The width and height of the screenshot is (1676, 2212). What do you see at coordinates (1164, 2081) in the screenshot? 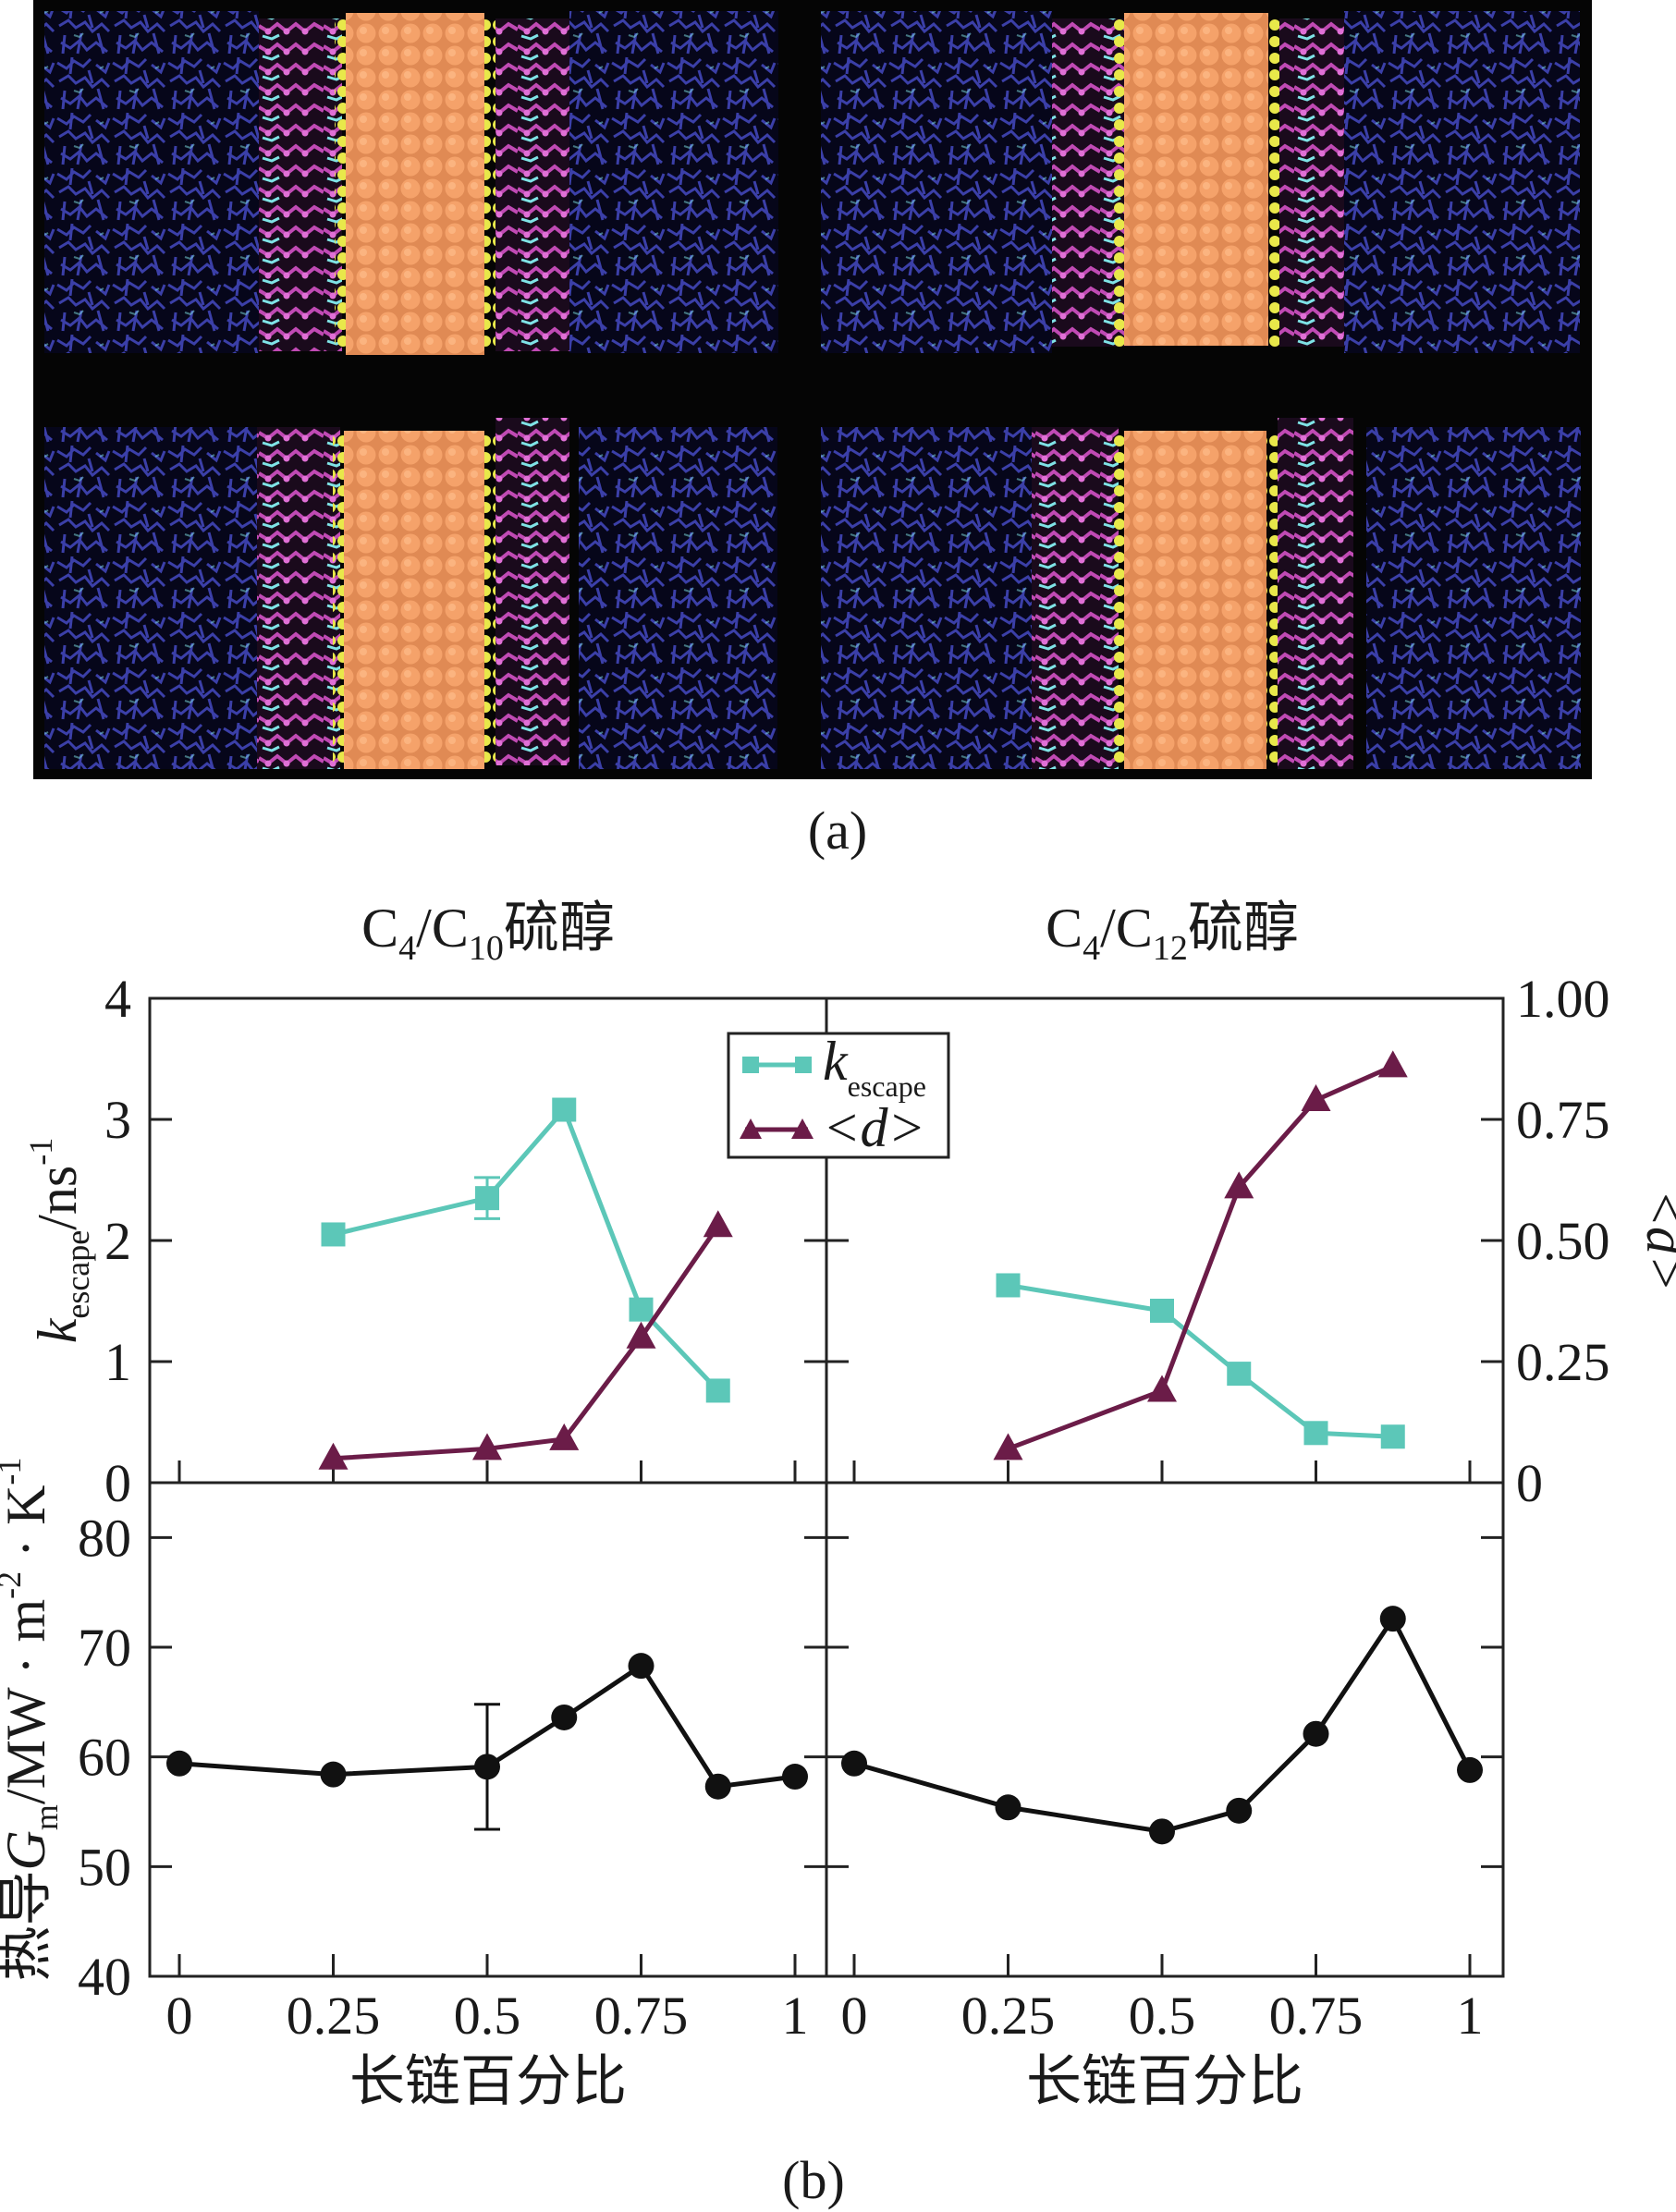
I see `xlabel-right: 长链百分比` at bounding box center [1164, 2081].